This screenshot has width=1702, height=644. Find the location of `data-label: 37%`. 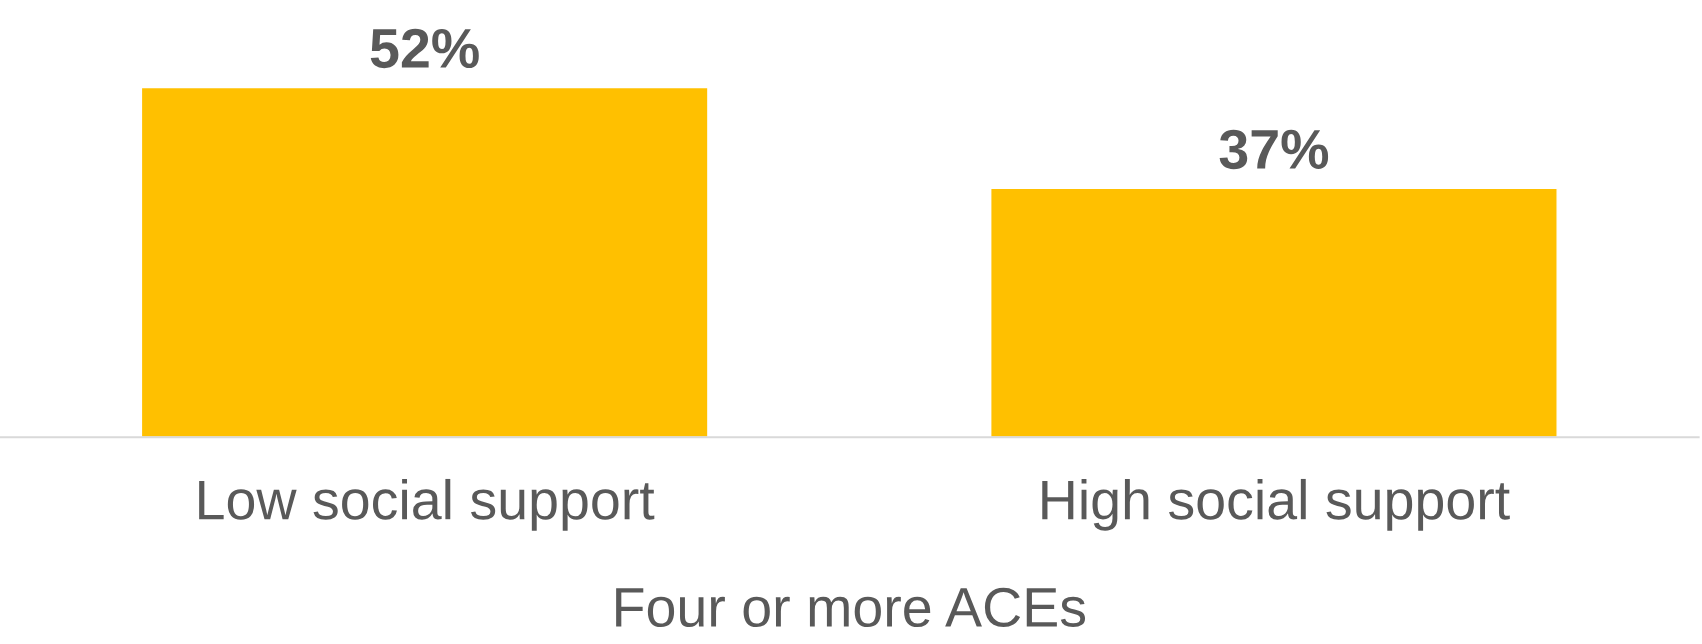

data-label: 37% is located at coordinates (1274, 149).